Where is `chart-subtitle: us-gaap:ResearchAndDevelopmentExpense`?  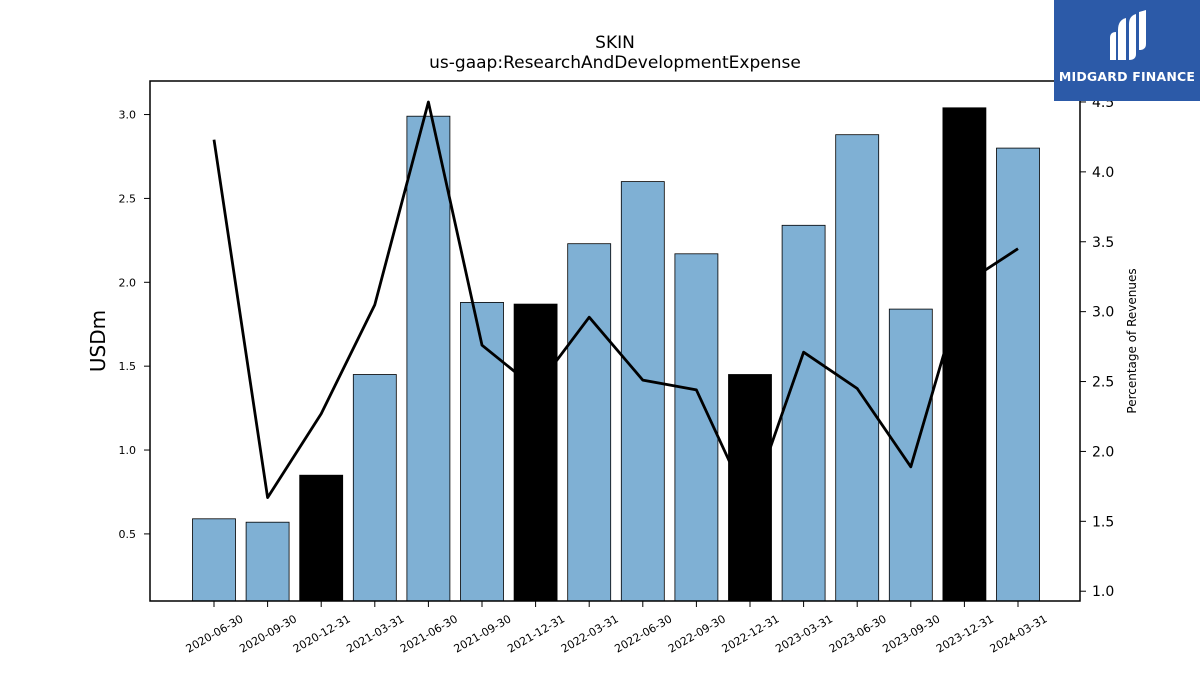
chart-subtitle: us-gaap:ResearchAndDevelopmentExpense is located at coordinates (615, 63).